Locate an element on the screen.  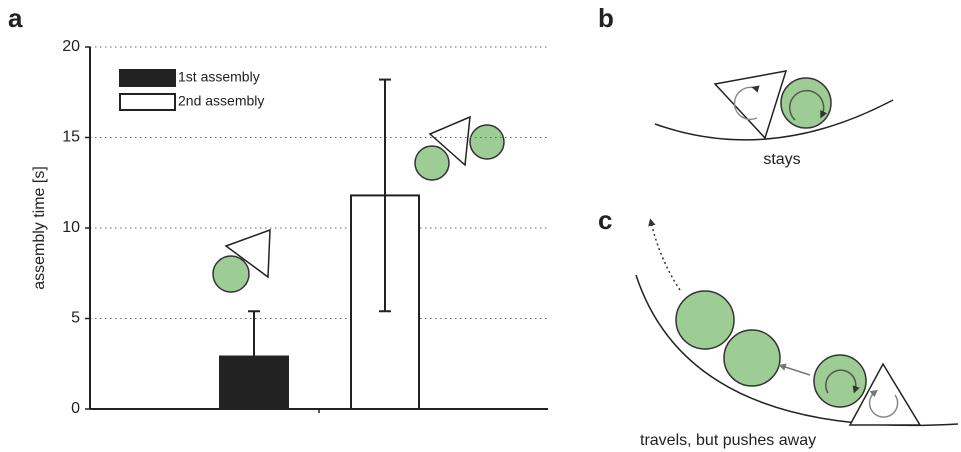
y-tick-label: 15 is located at coordinates (71, 137).